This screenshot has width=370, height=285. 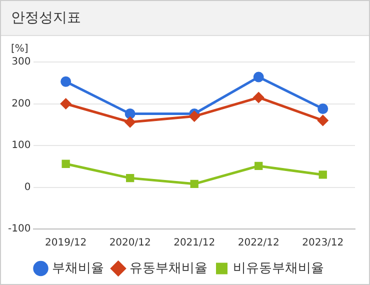 What do you see at coordinates (27, 187) in the screenshot?
I see `y-tick-label: 0` at bounding box center [27, 187].